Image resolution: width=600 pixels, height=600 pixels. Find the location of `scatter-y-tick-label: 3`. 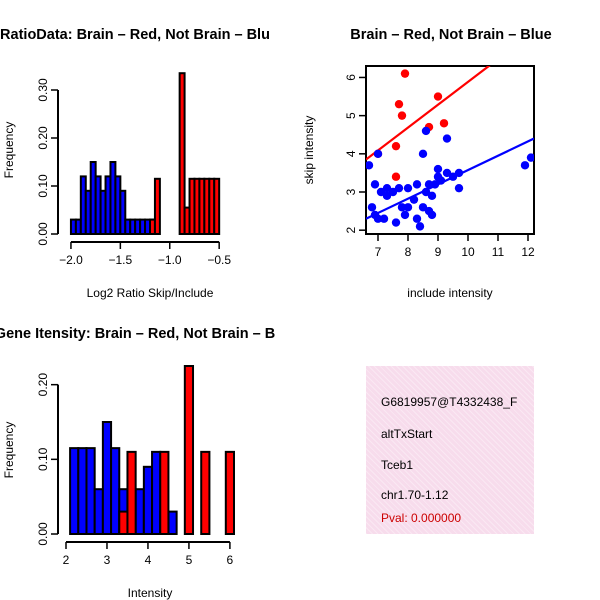

scatter-y-tick-label: 3 is located at coordinates (351, 191).